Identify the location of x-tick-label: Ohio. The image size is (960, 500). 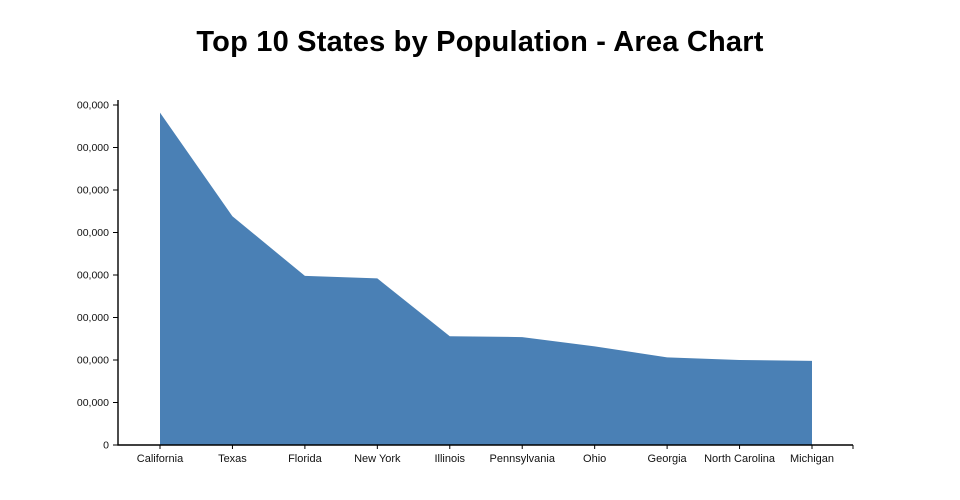
(594, 459).